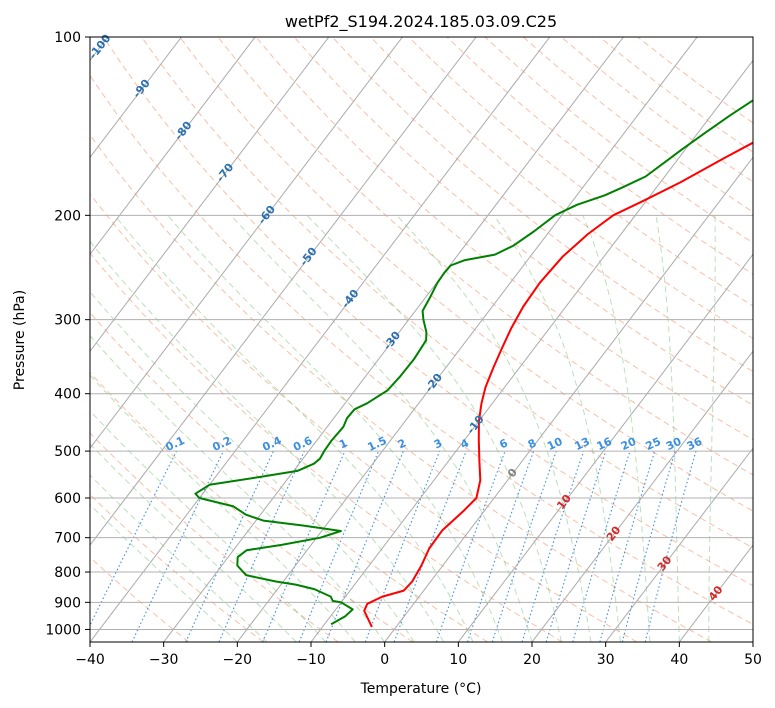 This screenshot has width=775, height=708. What do you see at coordinates (67, 395) in the screenshot?
I see `y-tick-label: 400` at bounding box center [67, 395].